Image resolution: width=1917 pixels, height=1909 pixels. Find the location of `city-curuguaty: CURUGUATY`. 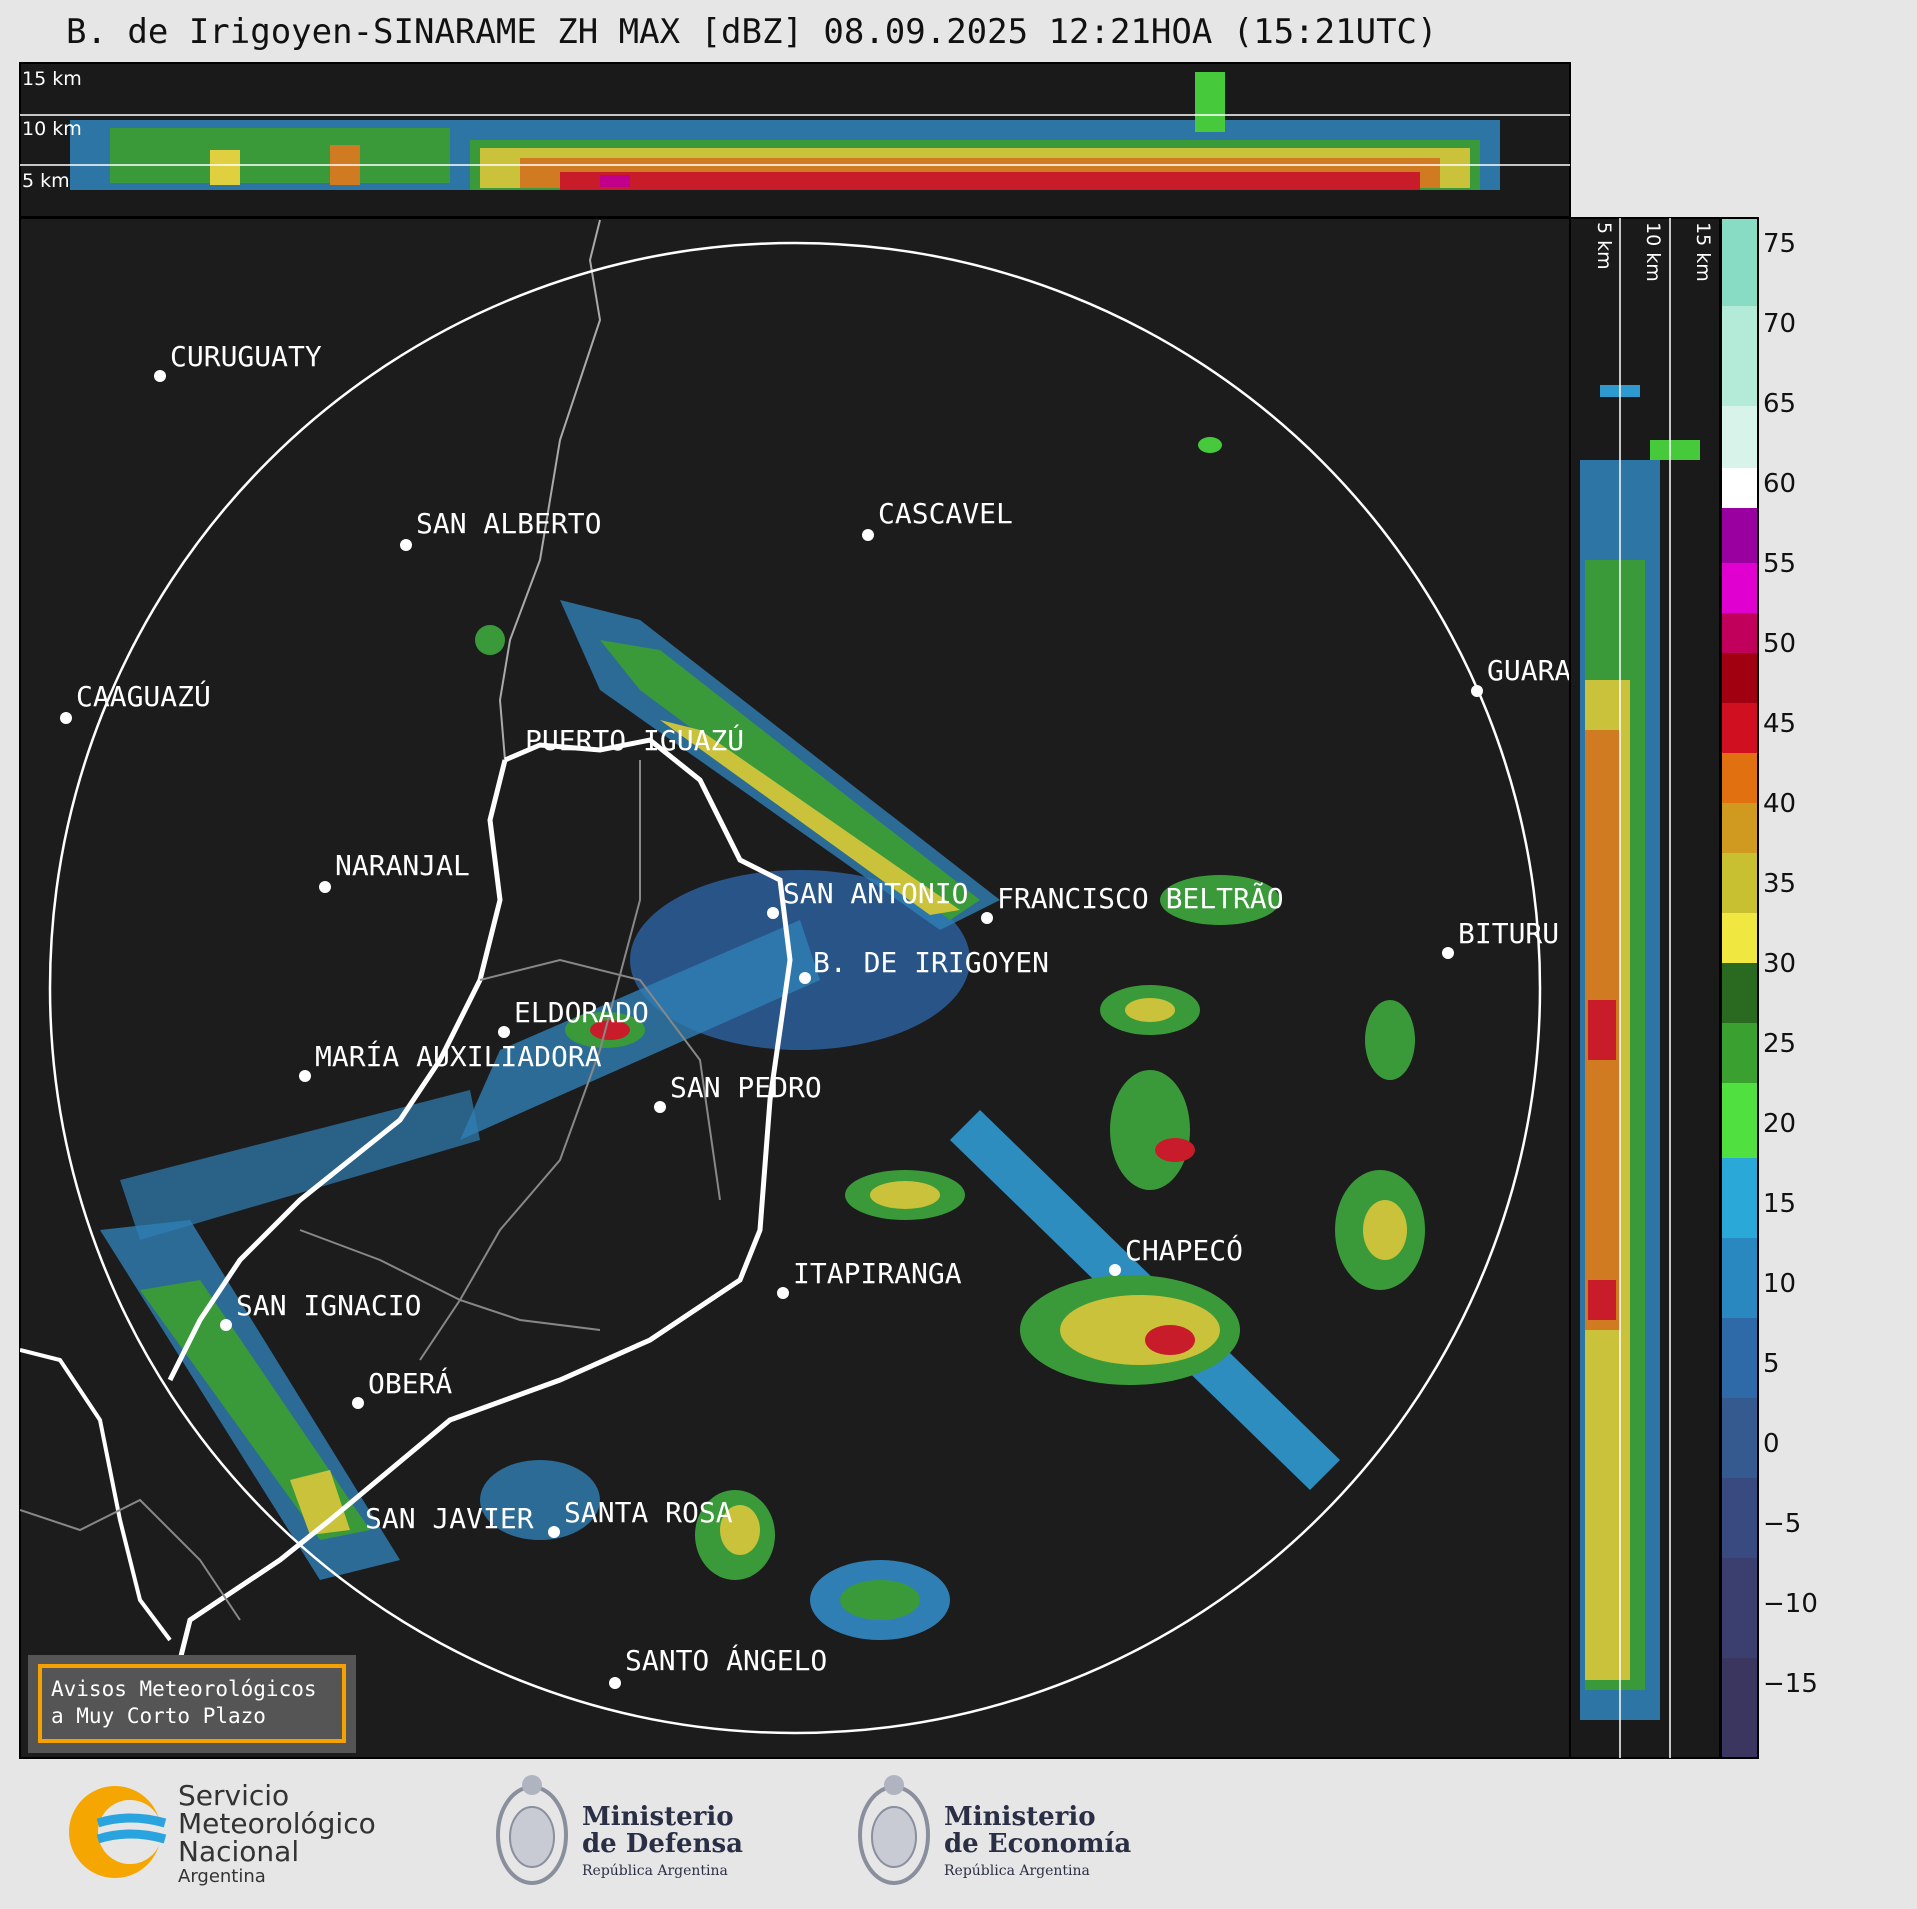

city-curuguaty: CURUGUATY is located at coordinates (238, 361).